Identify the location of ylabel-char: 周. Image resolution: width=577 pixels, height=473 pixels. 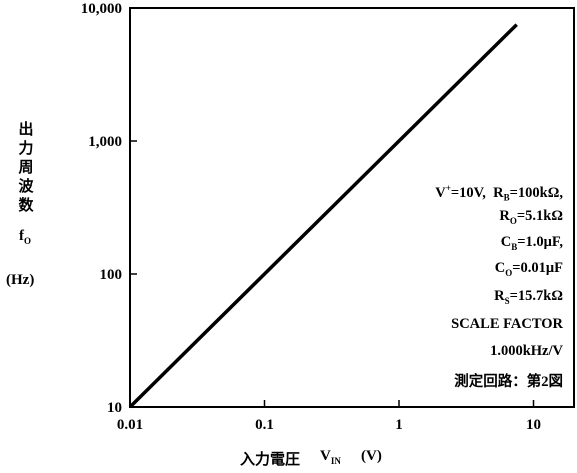
(26, 168).